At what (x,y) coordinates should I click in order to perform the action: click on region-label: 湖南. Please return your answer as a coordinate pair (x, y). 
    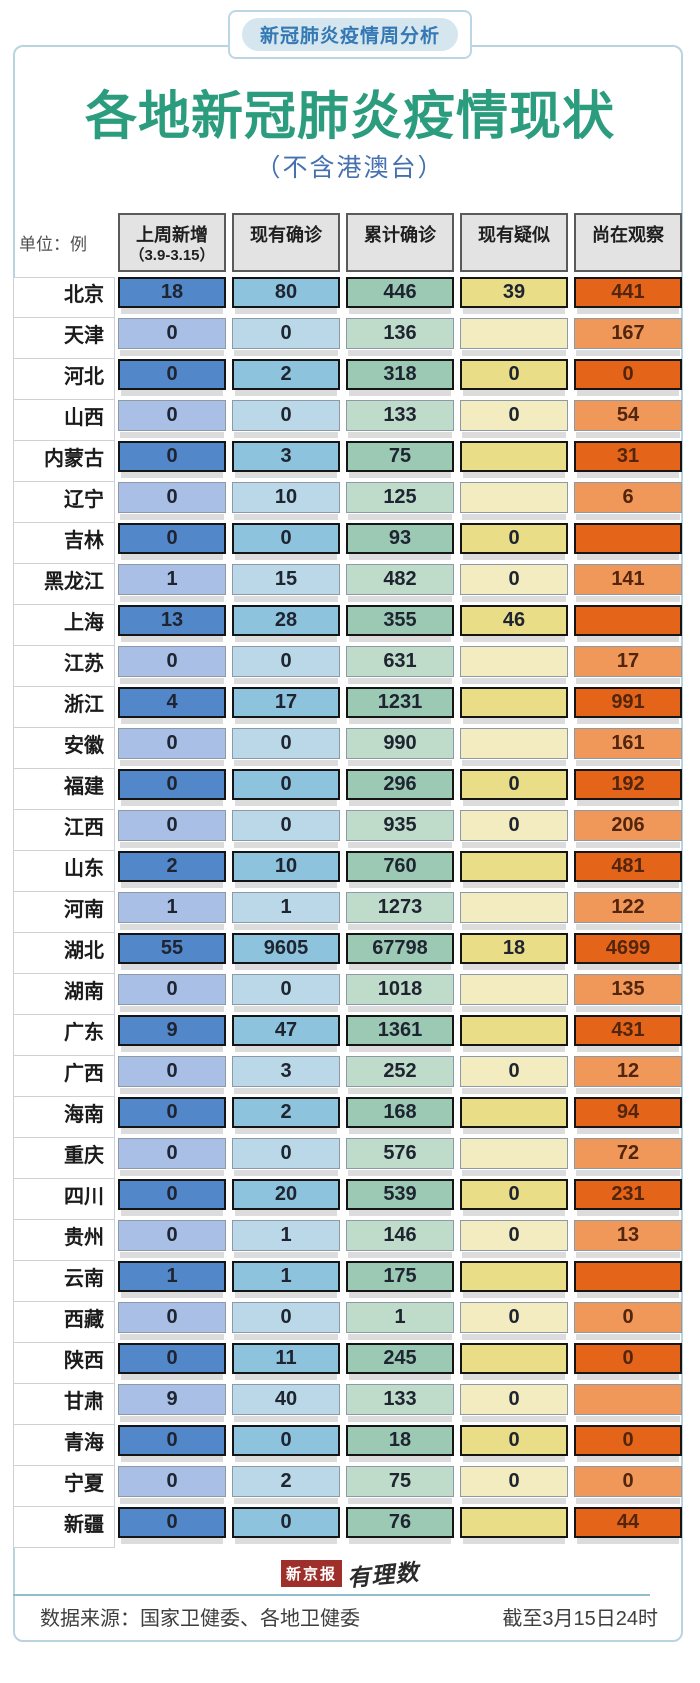
    Looking at the image, I should click on (64, 994).